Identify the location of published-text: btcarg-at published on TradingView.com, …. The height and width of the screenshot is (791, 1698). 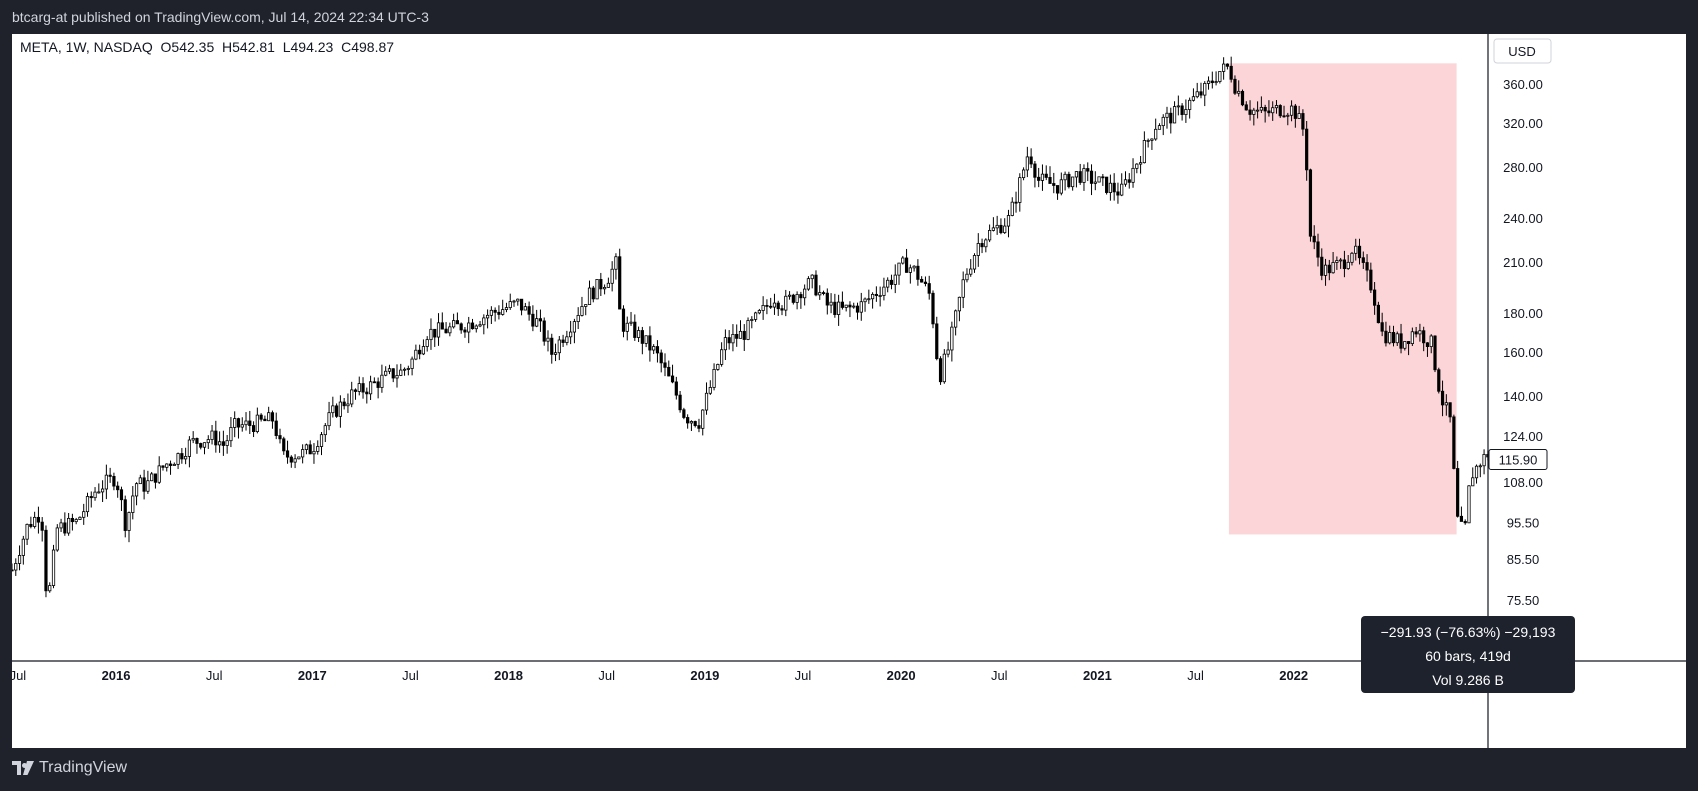
(220, 17).